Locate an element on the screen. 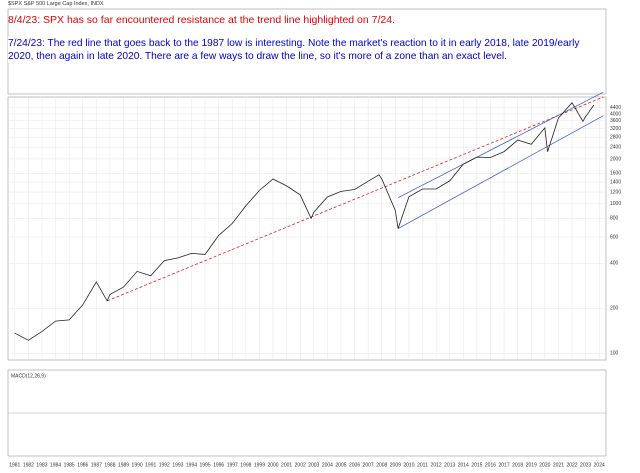 The image size is (640, 473). x-tick-label: 1989 is located at coordinates (123, 465).